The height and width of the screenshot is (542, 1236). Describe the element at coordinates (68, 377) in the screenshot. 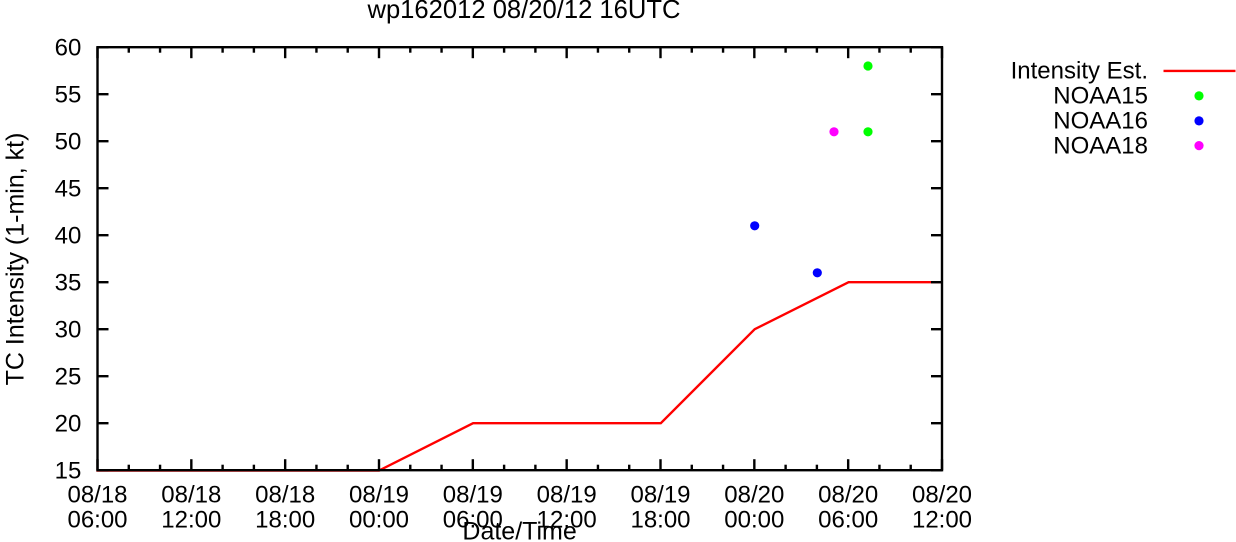

I see `svg-text: 25` at that location.